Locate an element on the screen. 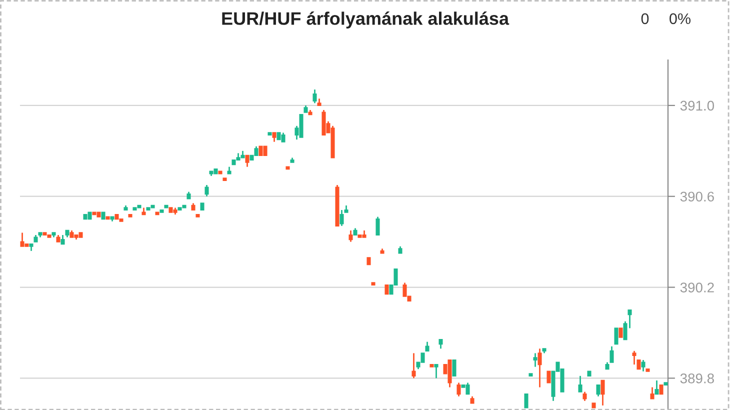  text: 0 is located at coordinates (645, 18).